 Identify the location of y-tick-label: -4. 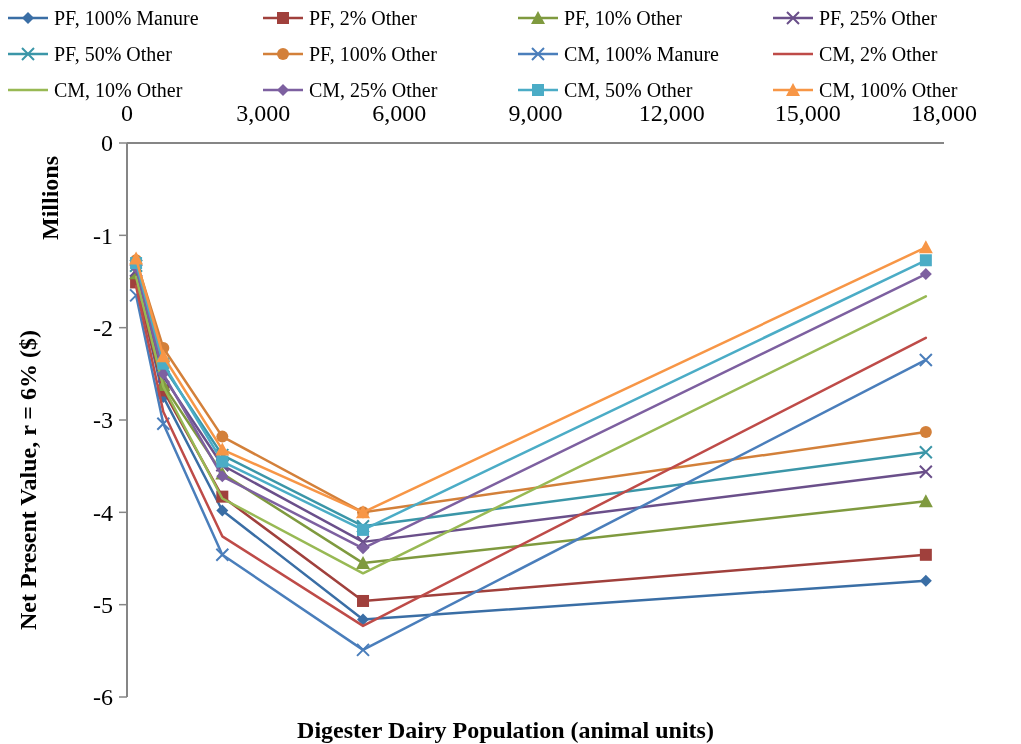
(103, 512).